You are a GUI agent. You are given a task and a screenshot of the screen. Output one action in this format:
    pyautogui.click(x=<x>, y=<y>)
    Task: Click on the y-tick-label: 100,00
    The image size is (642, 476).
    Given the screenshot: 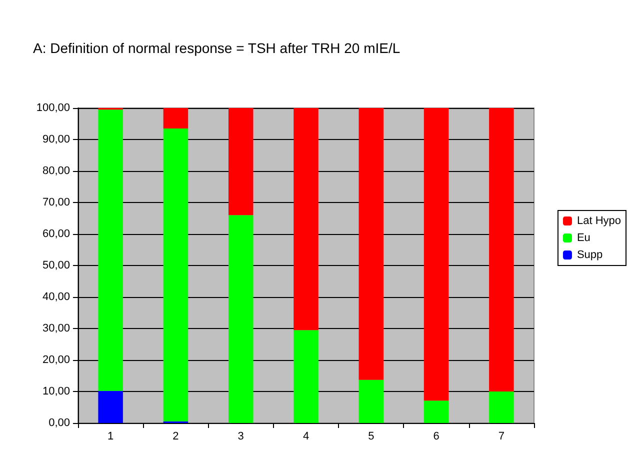 What is the action you would take?
    pyautogui.click(x=53, y=108)
    